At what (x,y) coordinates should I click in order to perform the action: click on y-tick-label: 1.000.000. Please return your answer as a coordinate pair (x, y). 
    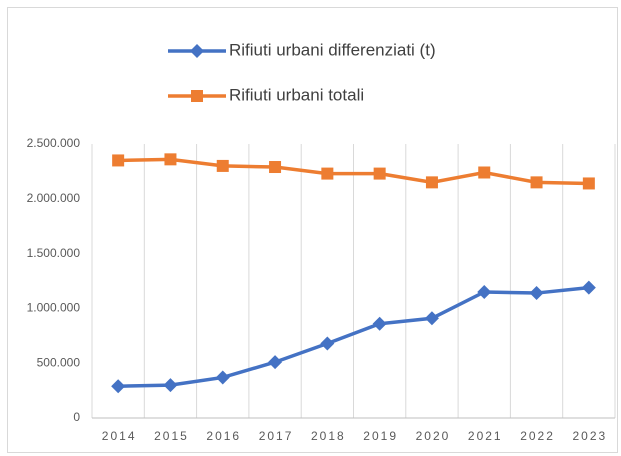
    Looking at the image, I should click on (54, 308).